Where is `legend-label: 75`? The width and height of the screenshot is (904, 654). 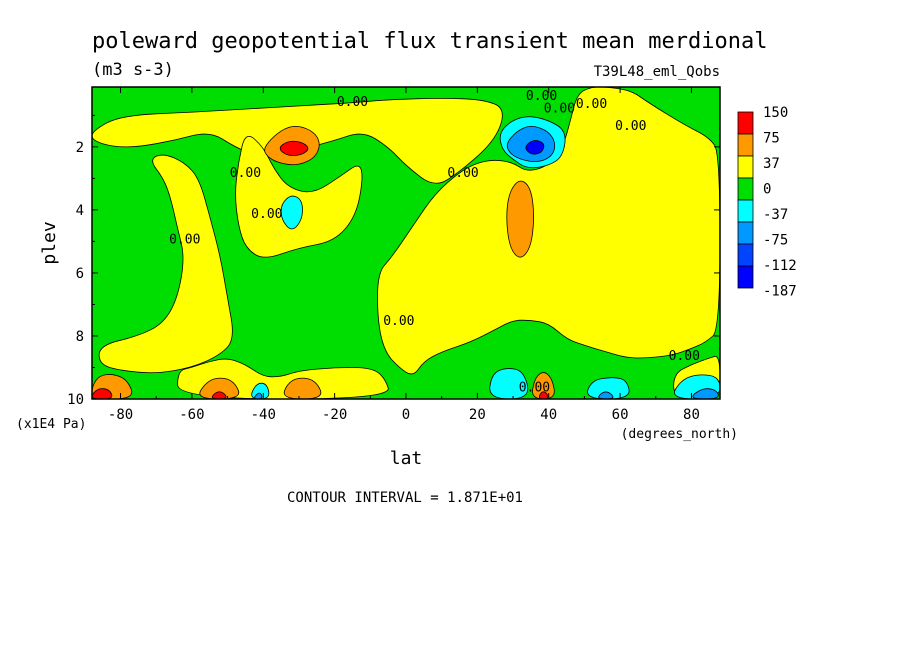
legend-label: 75 is located at coordinates (771, 139).